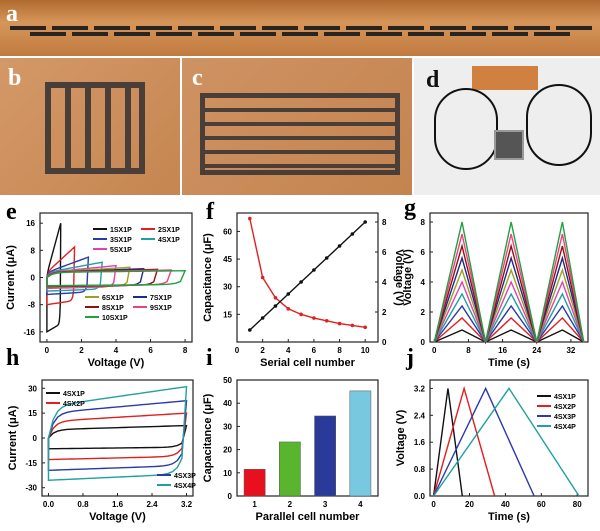 Image resolution: width=600 pixels, height=531 pixels. Describe the element at coordinates (433, 80) in the screenshot. I see `panel-label-d: d` at that location.